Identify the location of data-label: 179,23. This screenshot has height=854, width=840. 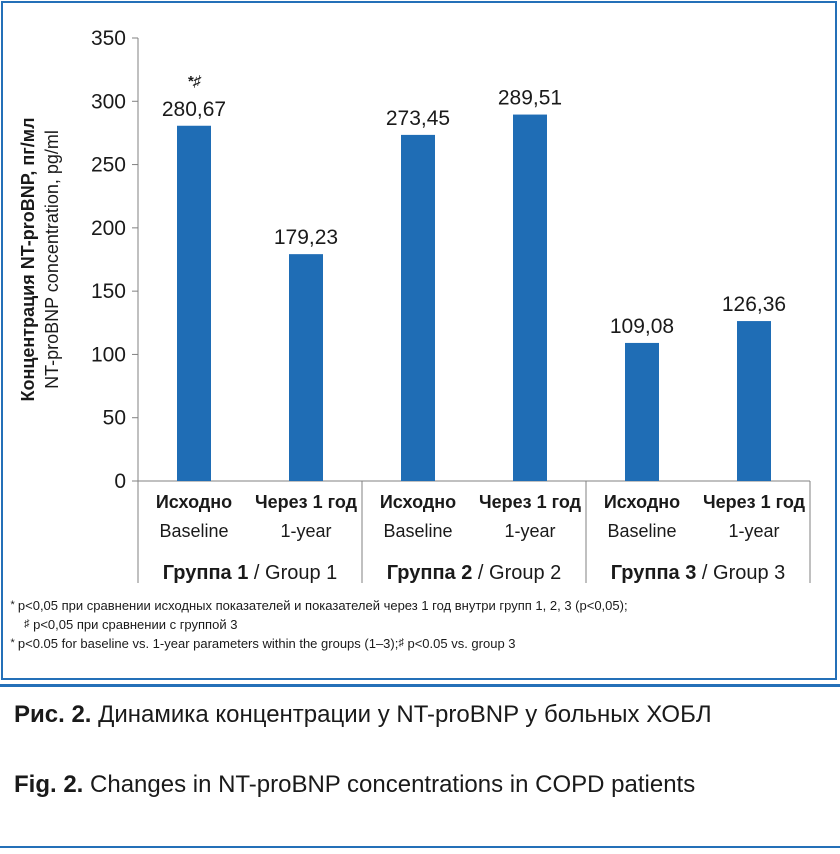
(306, 237).